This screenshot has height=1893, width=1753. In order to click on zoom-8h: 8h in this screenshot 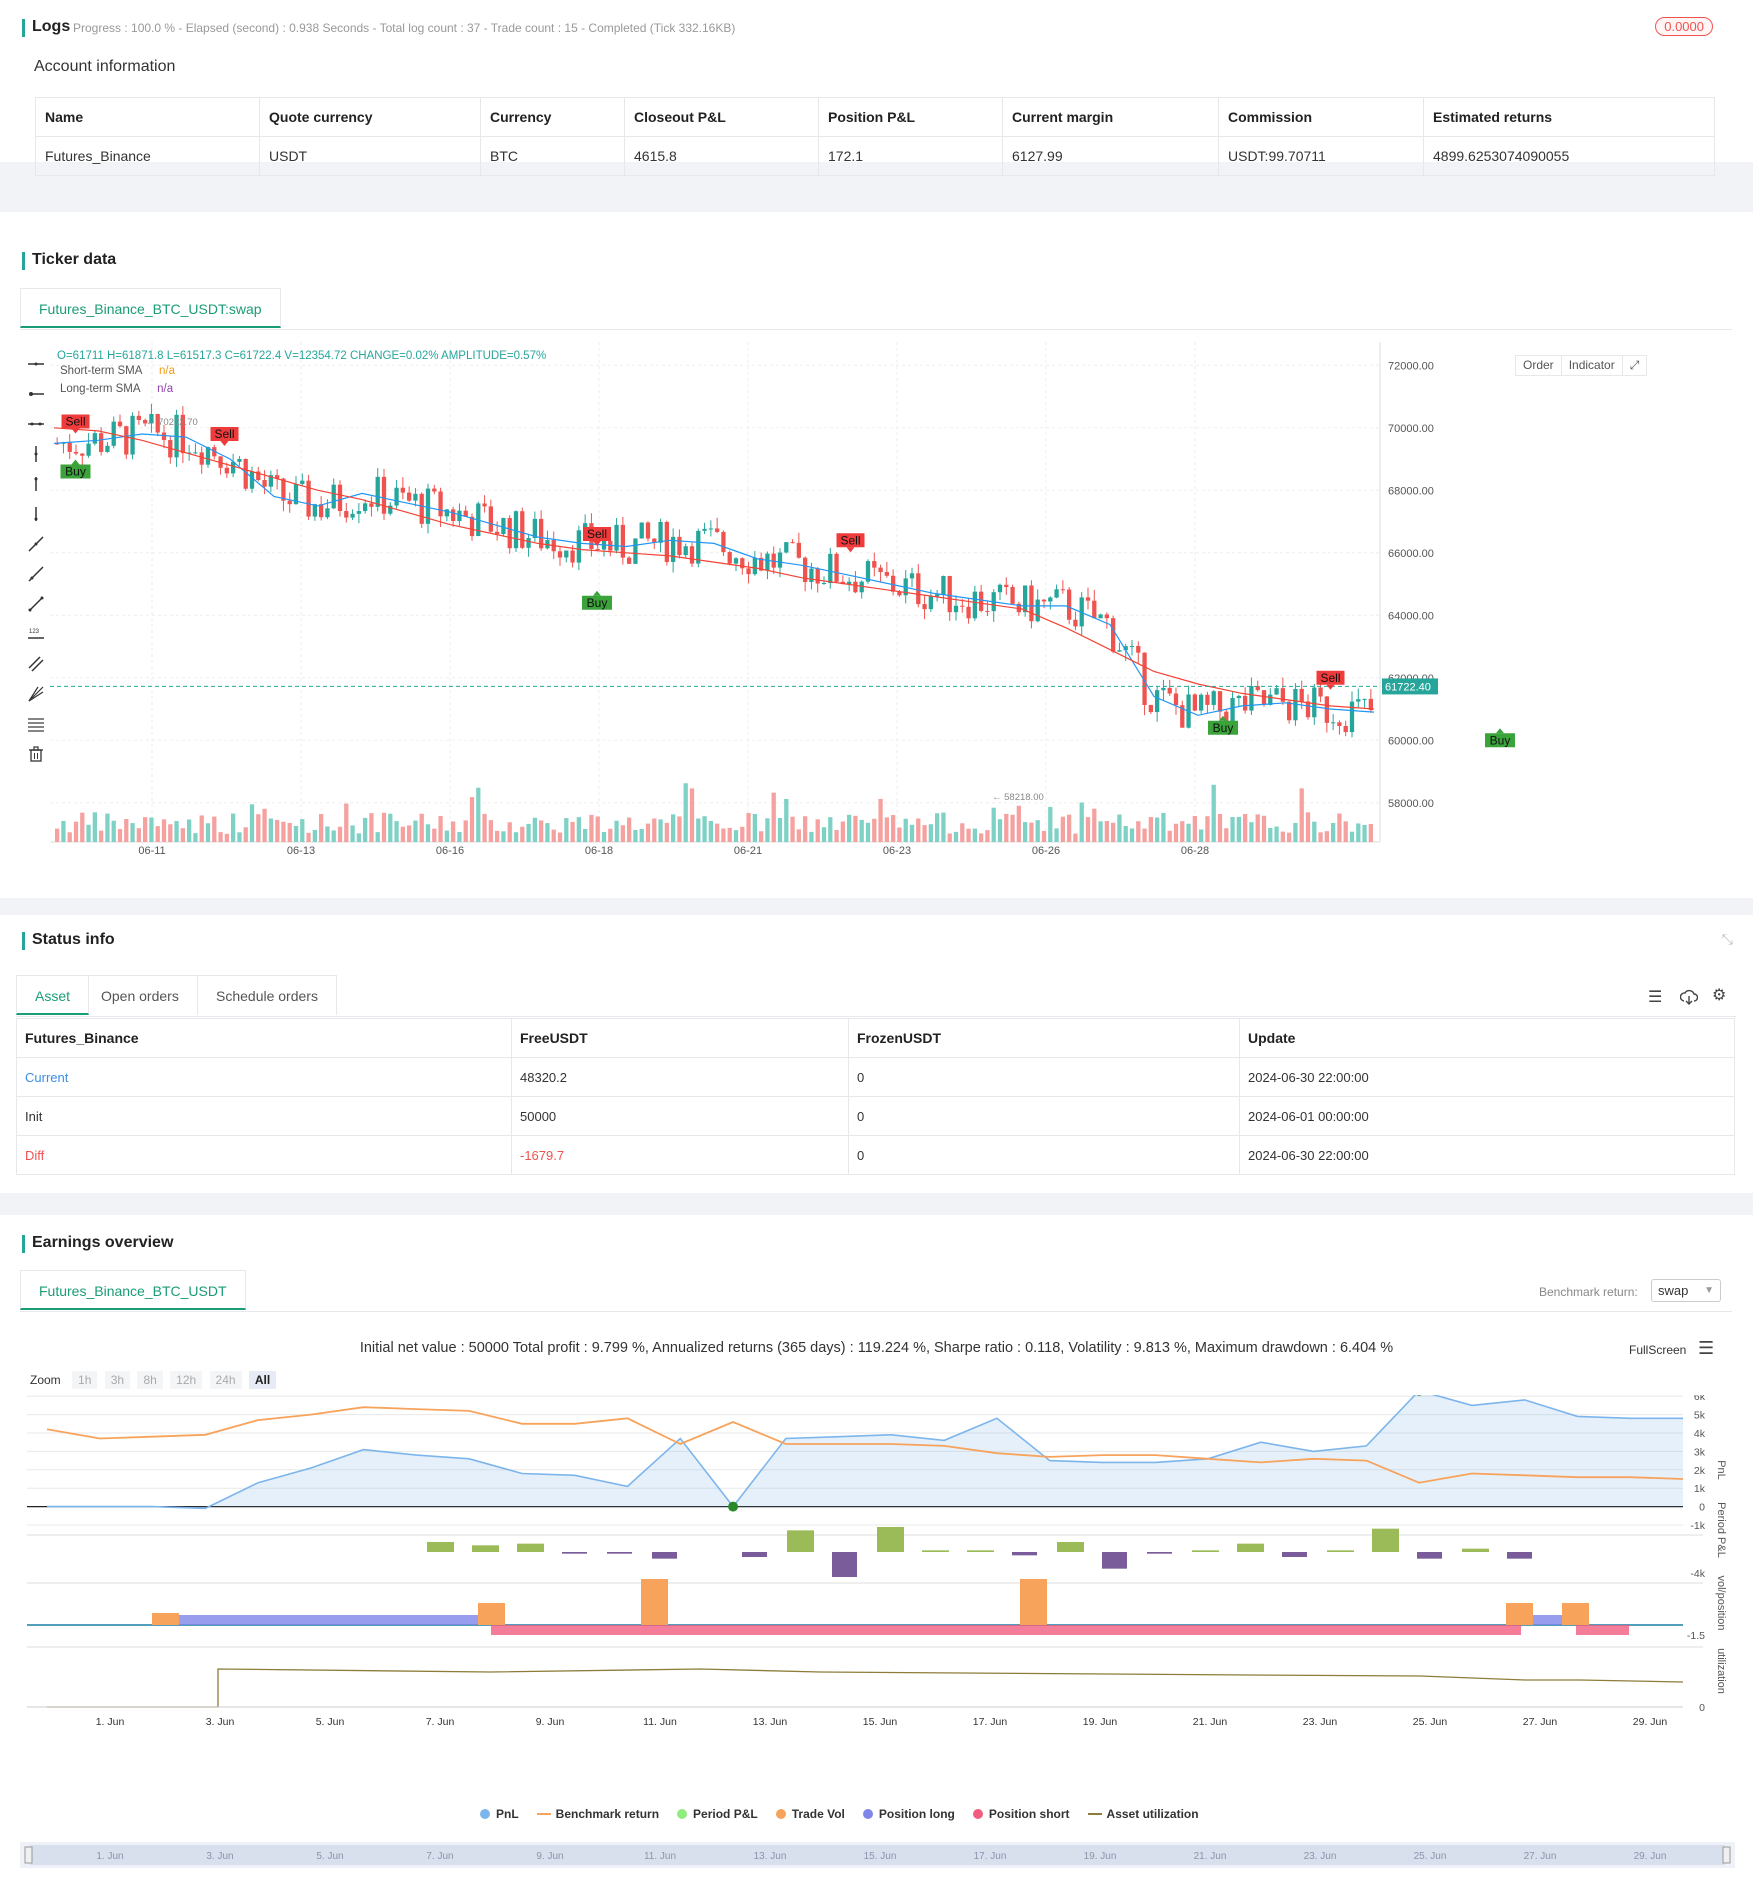, I will do `click(150, 1380)`.